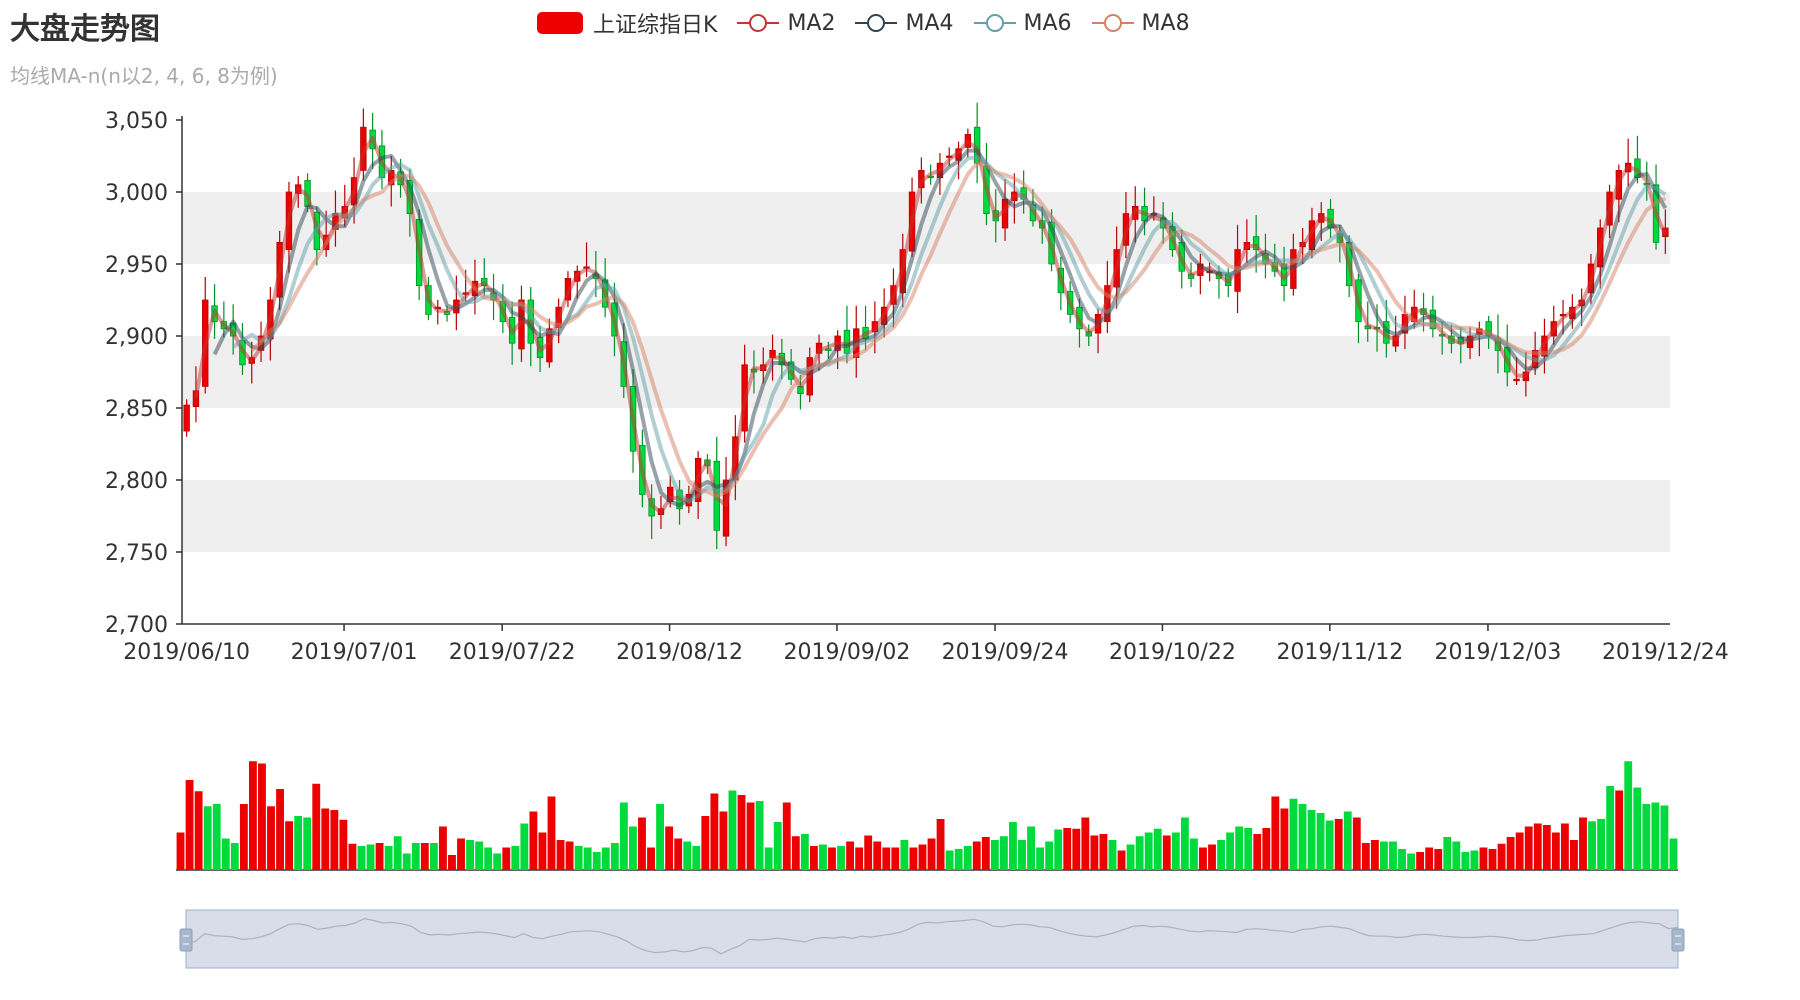 The height and width of the screenshot is (1000, 1800). I want to click on data-zoom-slider, so click(932, 939).